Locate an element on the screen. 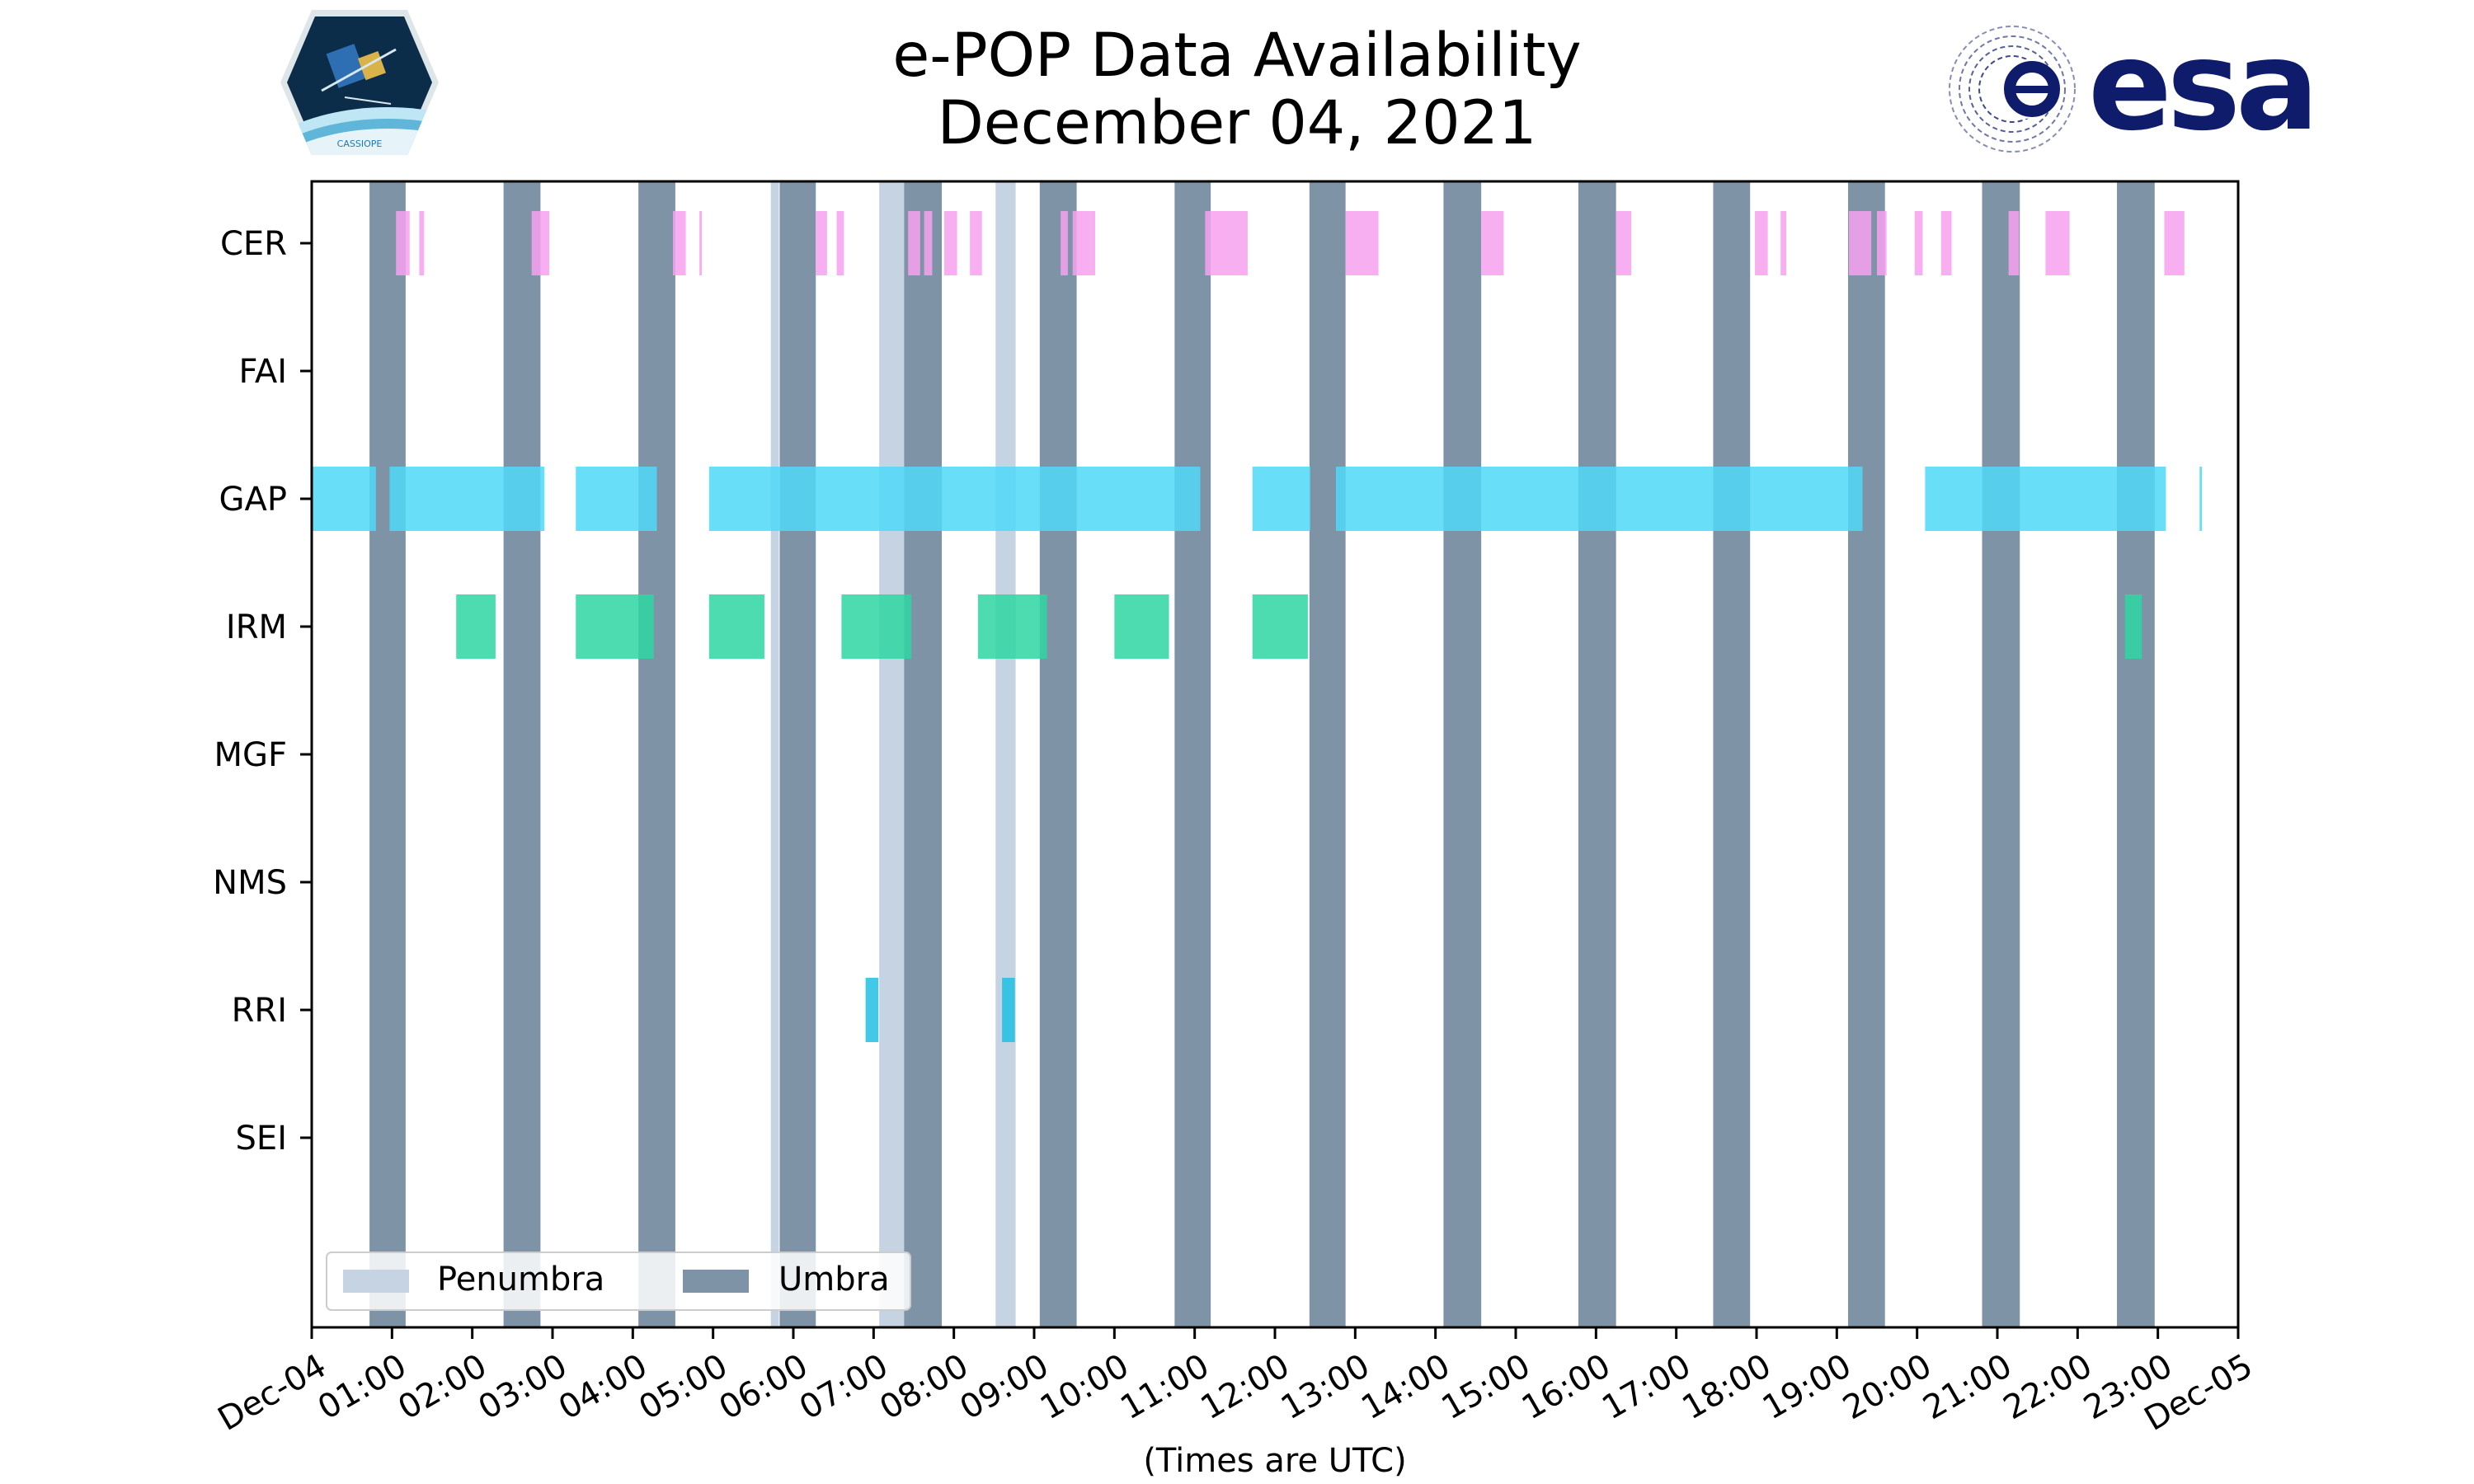  chart-subtitle: December 04, 2021 is located at coordinates (1237, 123).